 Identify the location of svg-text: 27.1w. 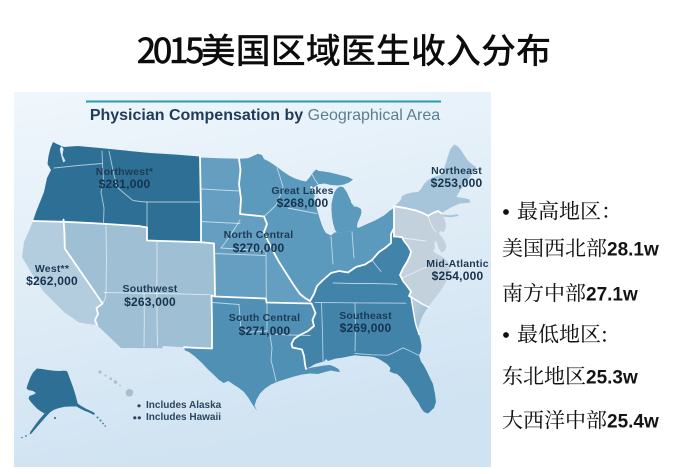
(612, 295).